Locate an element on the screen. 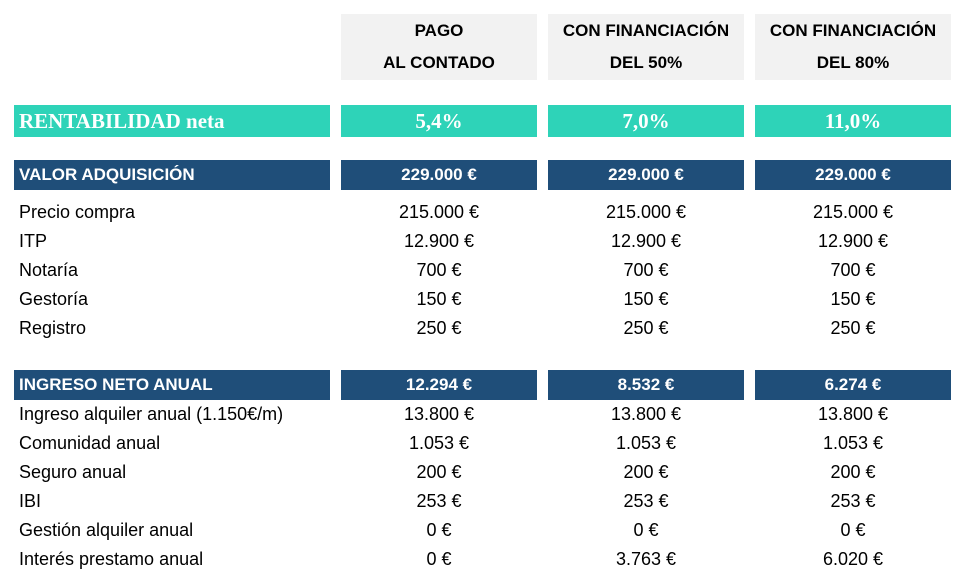  valor-adquisicion-total-50: 229.000 € is located at coordinates (646, 175).